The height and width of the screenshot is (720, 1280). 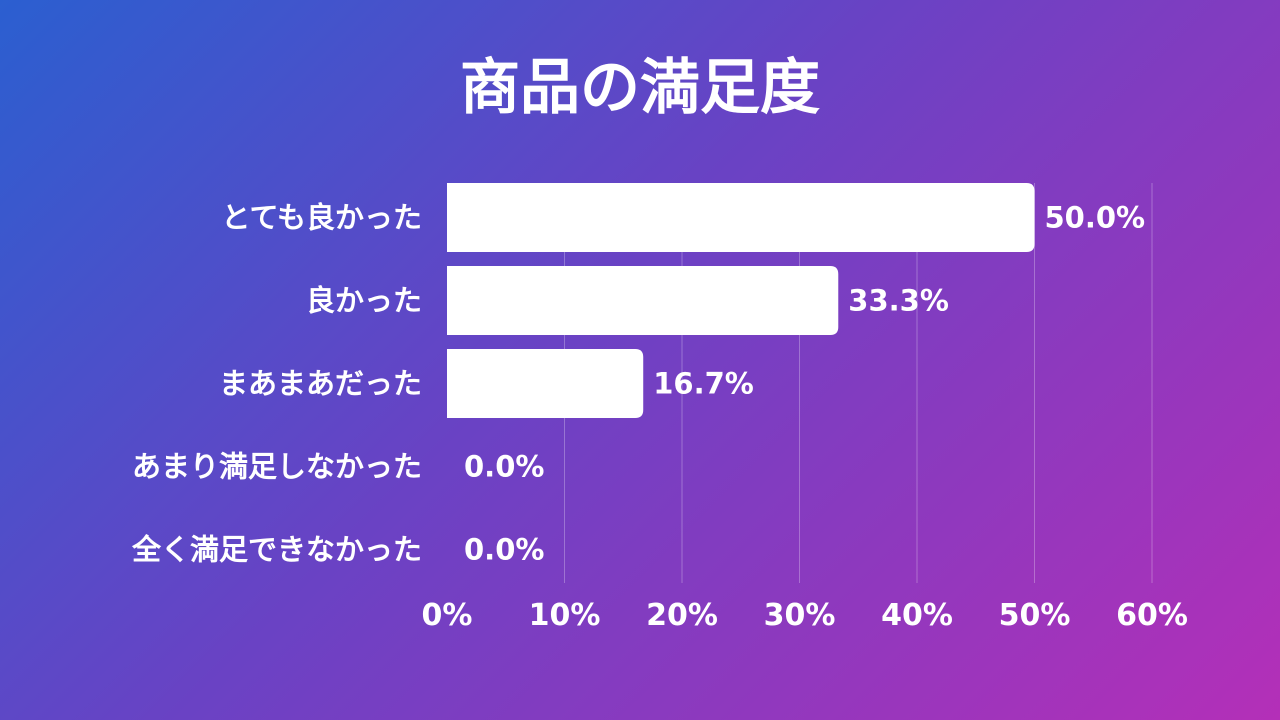 What do you see at coordinates (447, 615) in the screenshot?
I see `x-tick-label: 0%` at bounding box center [447, 615].